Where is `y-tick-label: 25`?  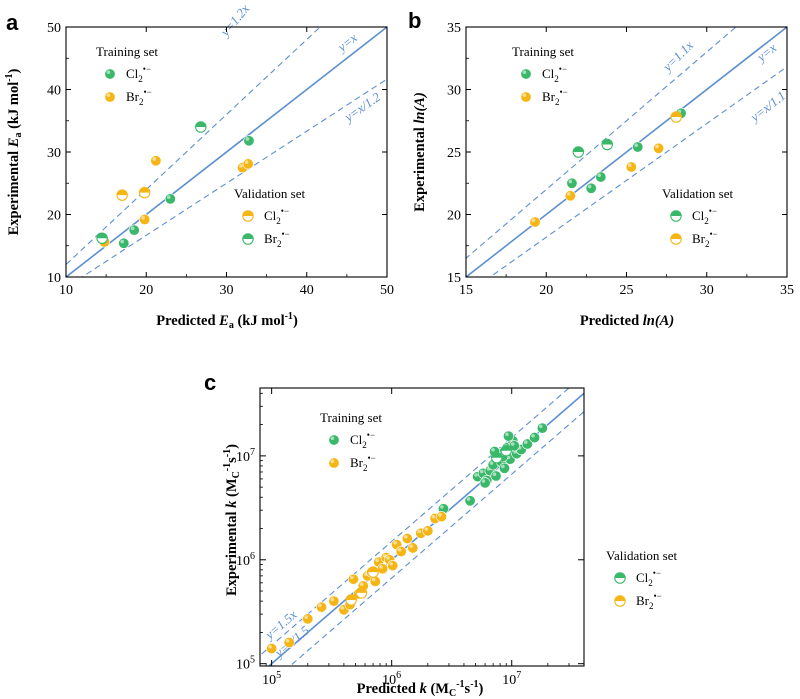 y-tick-label: 25 is located at coordinates (454, 153).